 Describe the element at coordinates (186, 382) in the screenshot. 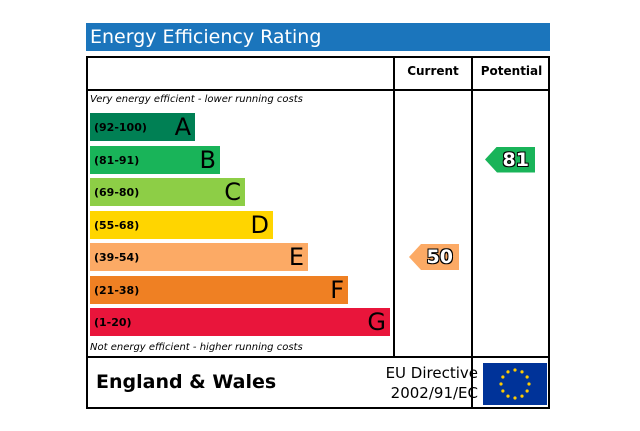

I see `region-label: England & Wales` at that location.